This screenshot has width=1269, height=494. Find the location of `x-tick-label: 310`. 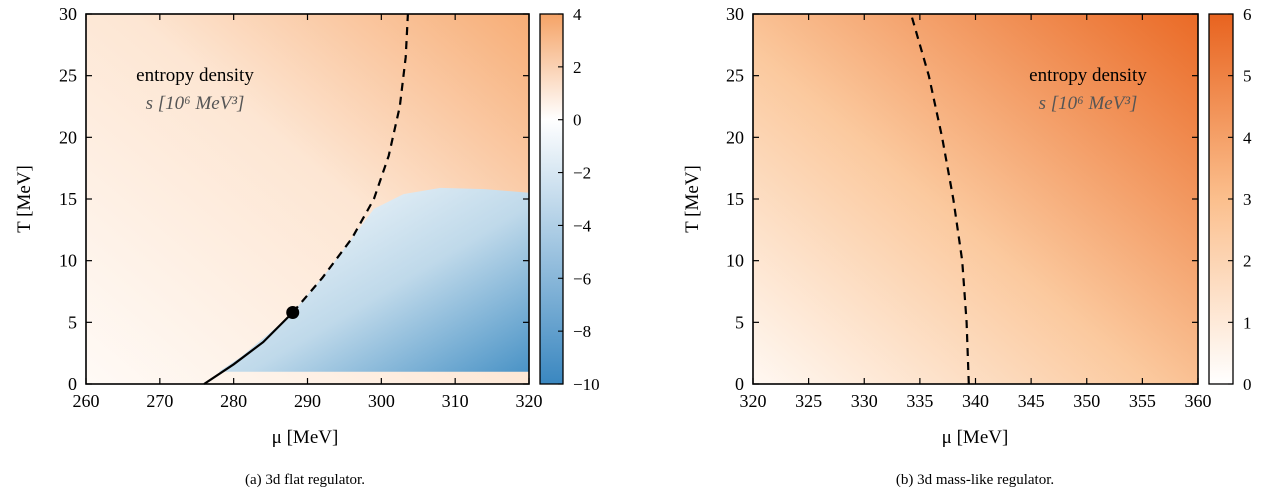

x-tick-label: 310 is located at coordinates (455, 401).